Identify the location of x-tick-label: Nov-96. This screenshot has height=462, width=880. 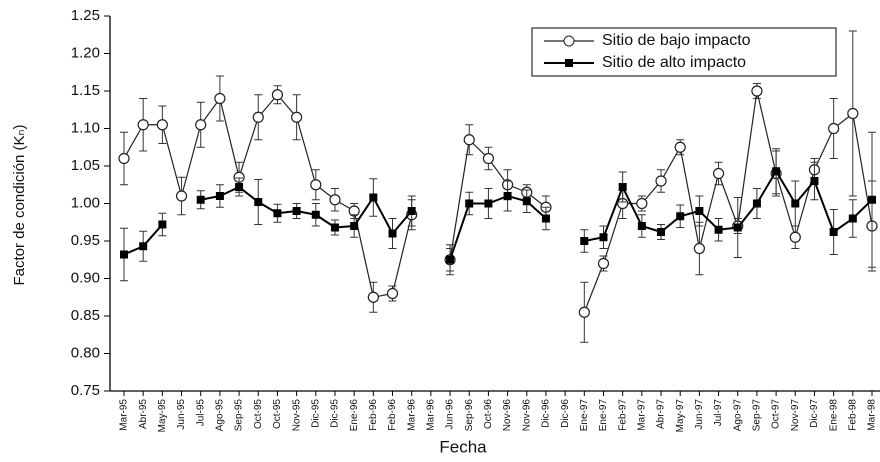
(507, 415).